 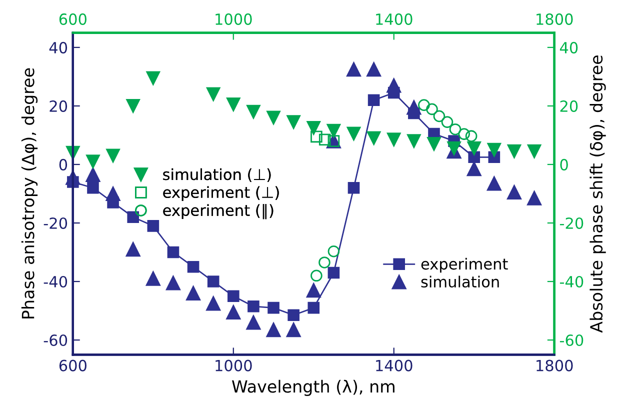 What do you see at coordinates (56, 282) in the screenshot?
I see `y-tick-label: -40` at bounding box center [56, 282].